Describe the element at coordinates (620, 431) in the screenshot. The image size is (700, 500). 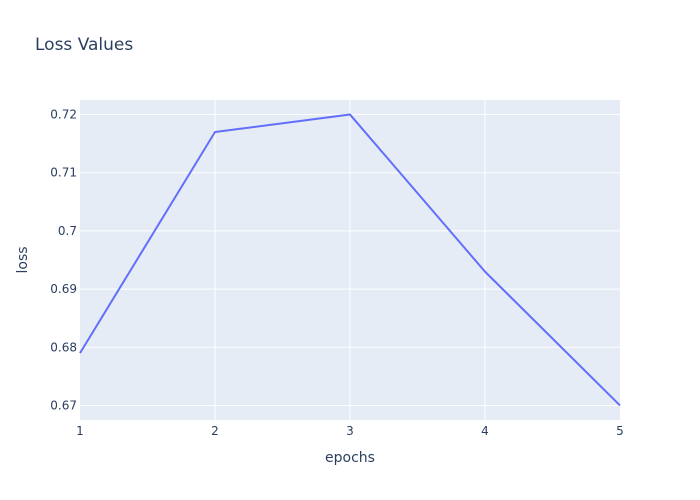
I see `x-tick-label: 5` at that location.